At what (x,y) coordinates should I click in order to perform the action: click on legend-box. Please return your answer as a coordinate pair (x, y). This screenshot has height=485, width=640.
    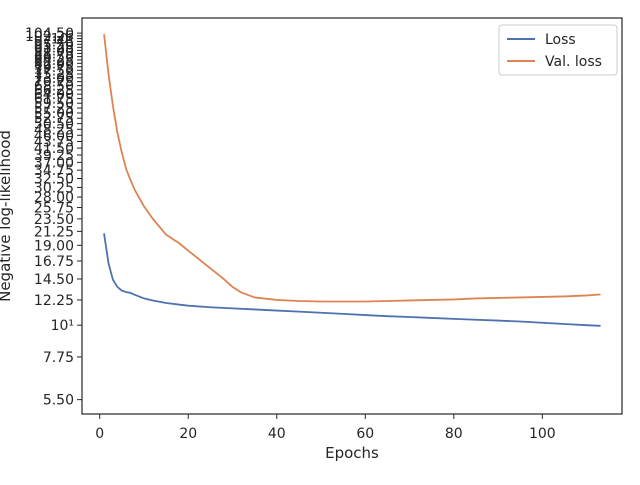
    Looking at the image, I should click on (558, 50).